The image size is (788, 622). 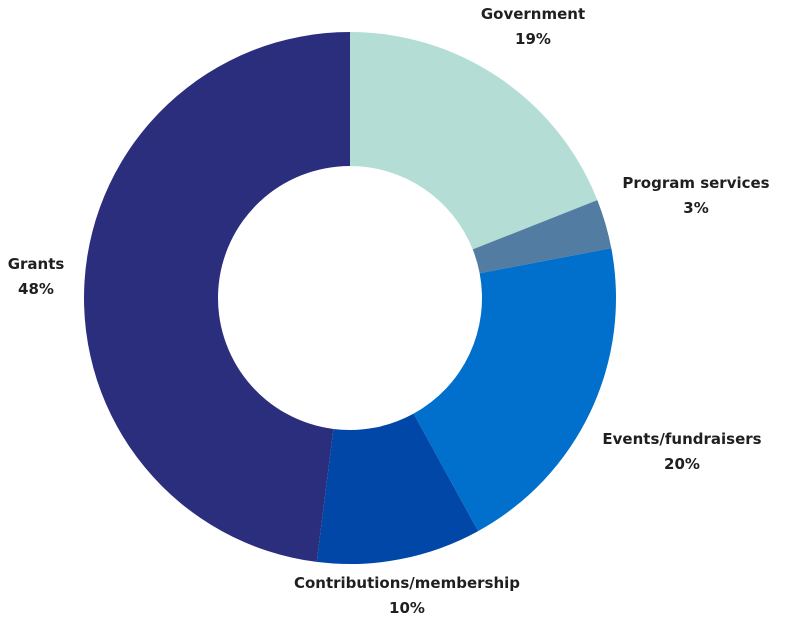 I want to click on slice-events-fundraisers, so click(x=514, y=390).